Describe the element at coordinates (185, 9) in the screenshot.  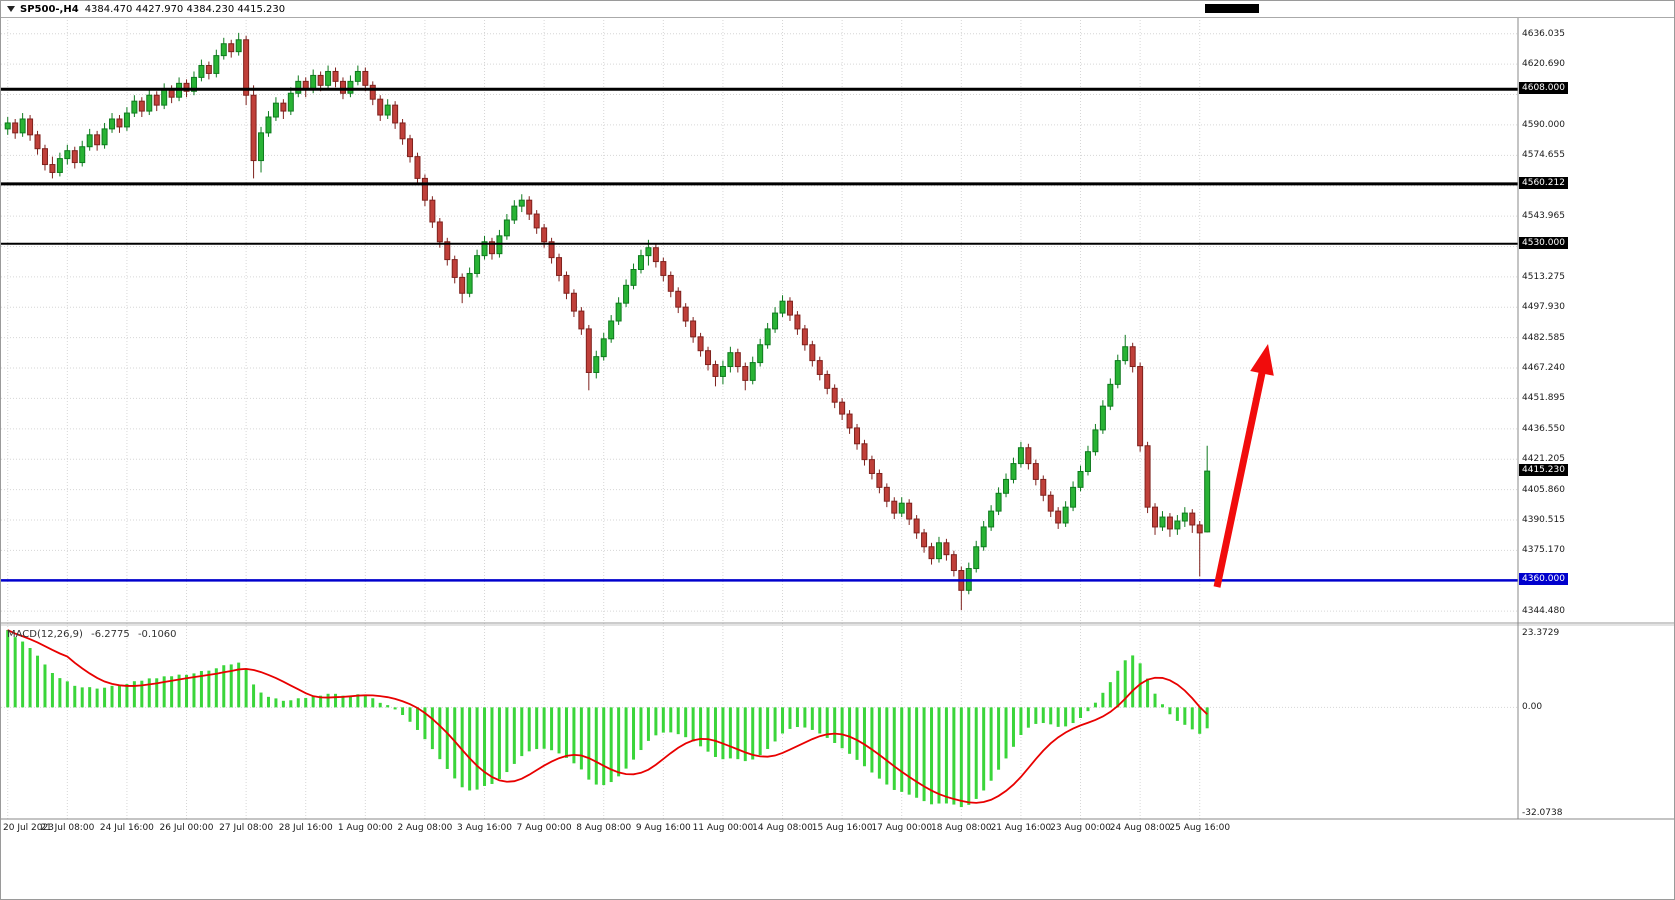
I see `chart-title-ohlc: 4384.470 4427.970 4384.230 4415.230` at that location.